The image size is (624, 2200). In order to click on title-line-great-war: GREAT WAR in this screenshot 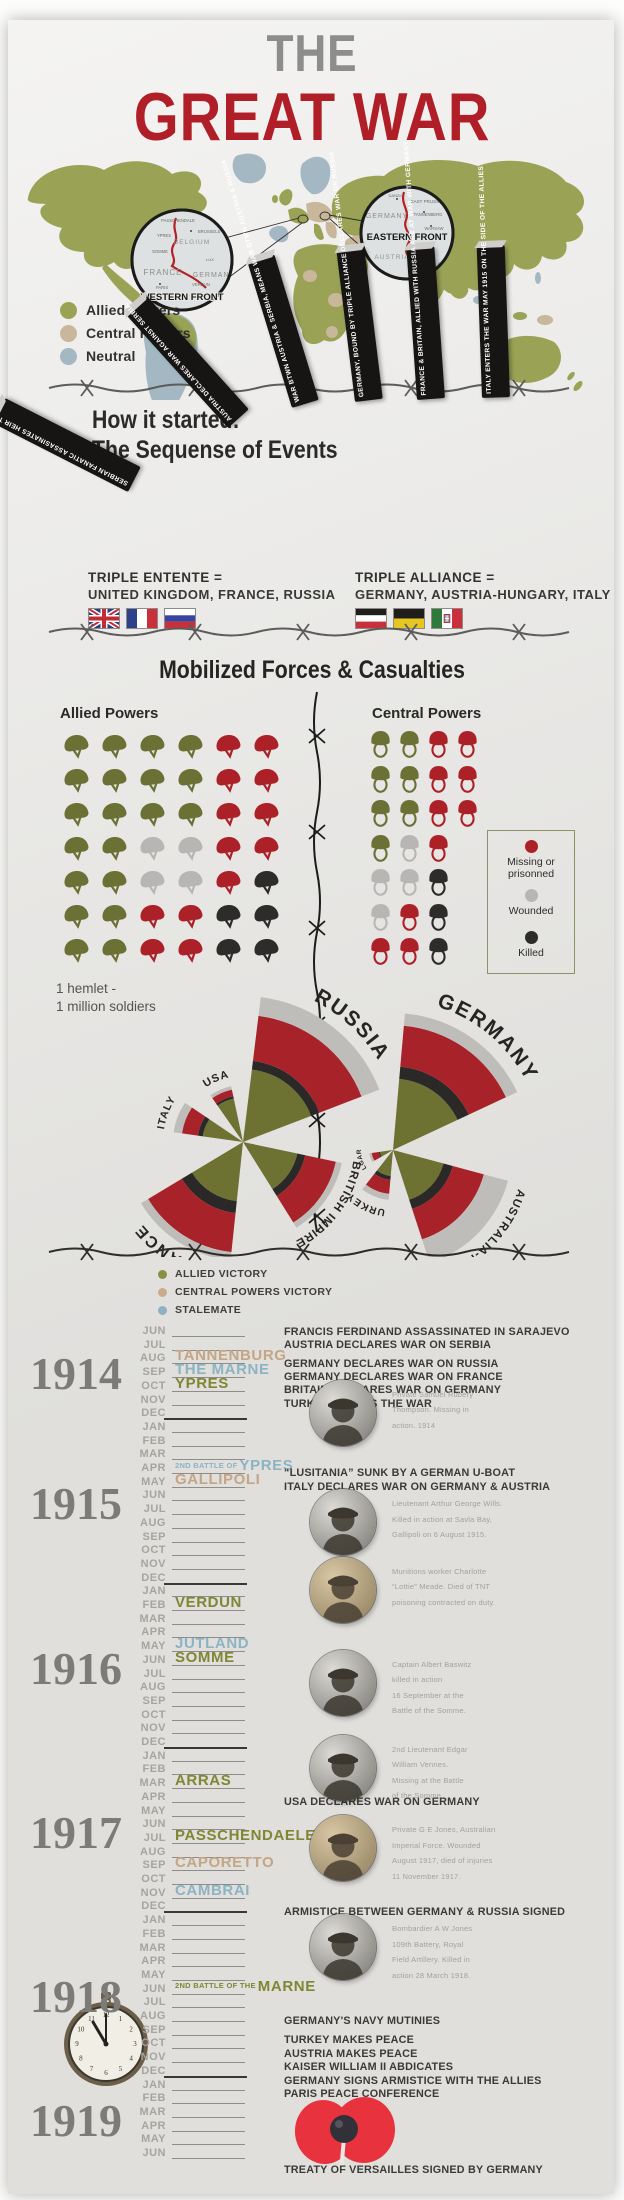, I will do `click(312, 117)`.